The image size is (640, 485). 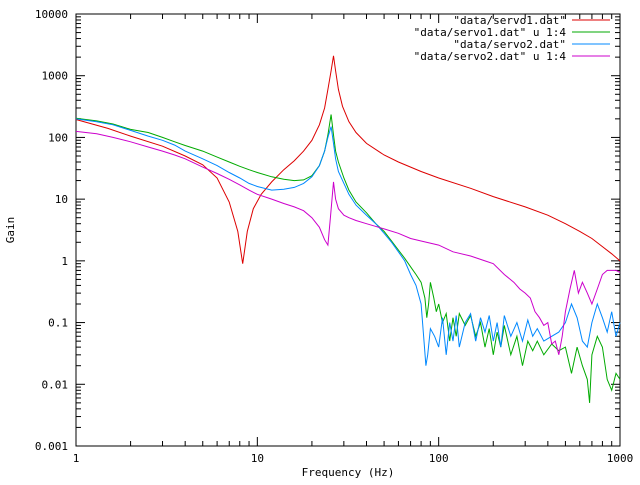 I want to click on y-axis-label: Gain, so click(x=10, y=230).